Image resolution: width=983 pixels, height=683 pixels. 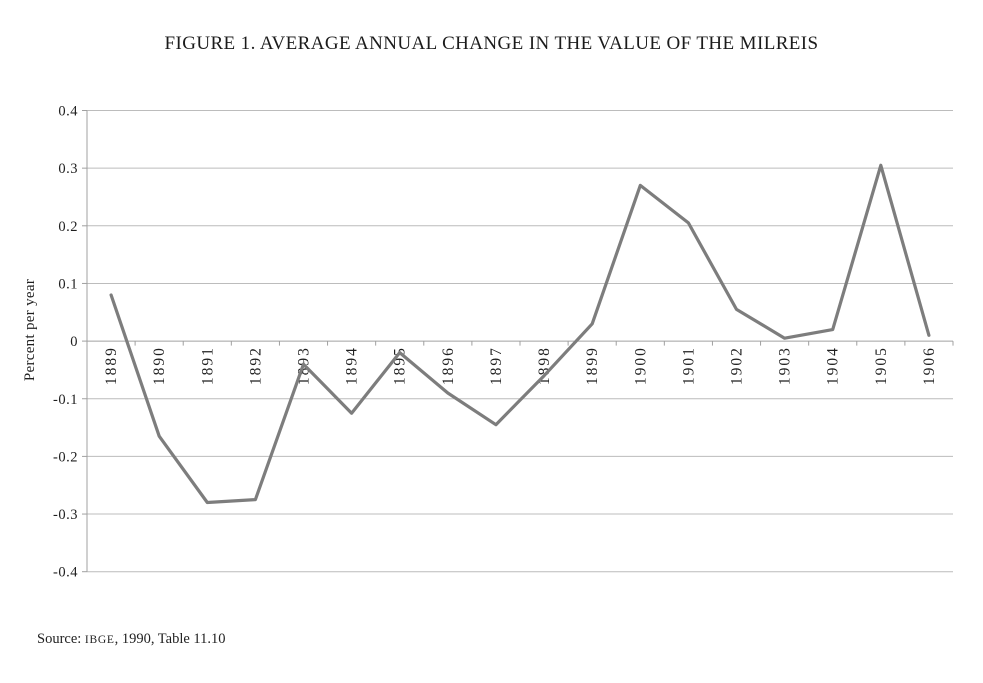 I want to click on y-tick-label: 0.1, so click(x=68, y=284).